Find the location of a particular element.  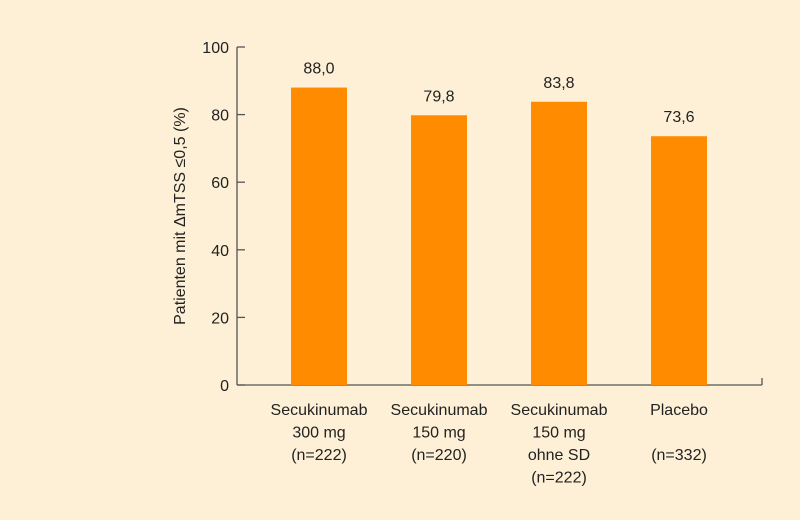

category-label: (n=220) is located at coordinates (439, 455).